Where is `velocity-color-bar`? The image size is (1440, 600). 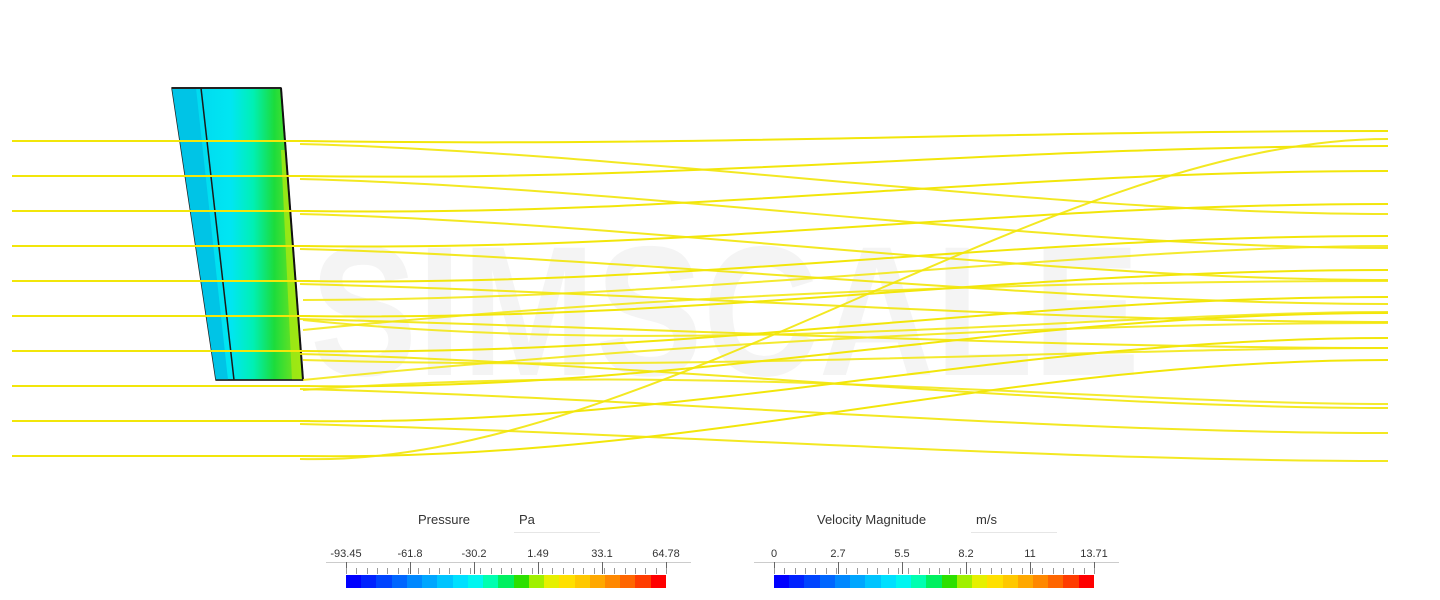 velocity-color-bar is located at coordinates (934, 581).